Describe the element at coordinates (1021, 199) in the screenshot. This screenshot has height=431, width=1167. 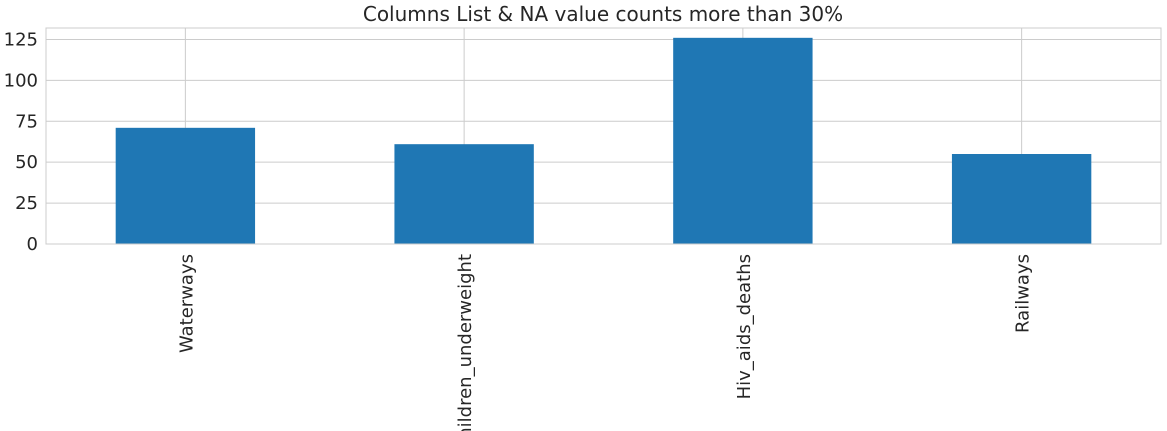
I see `bar-railways` at that location.